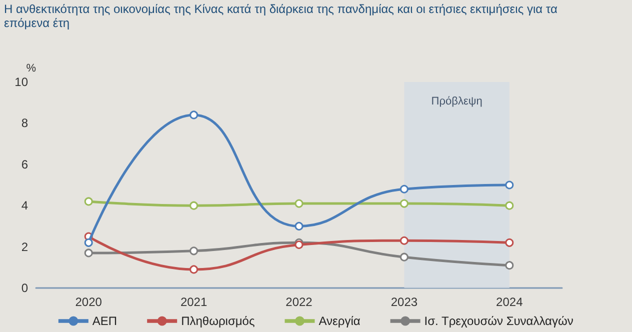 This screenshot has width=632, height=332. What do you see at coordinates (299, 302) in the screenshot?
I see `x-tick-label: 2022` at bounding box center [299, 302].